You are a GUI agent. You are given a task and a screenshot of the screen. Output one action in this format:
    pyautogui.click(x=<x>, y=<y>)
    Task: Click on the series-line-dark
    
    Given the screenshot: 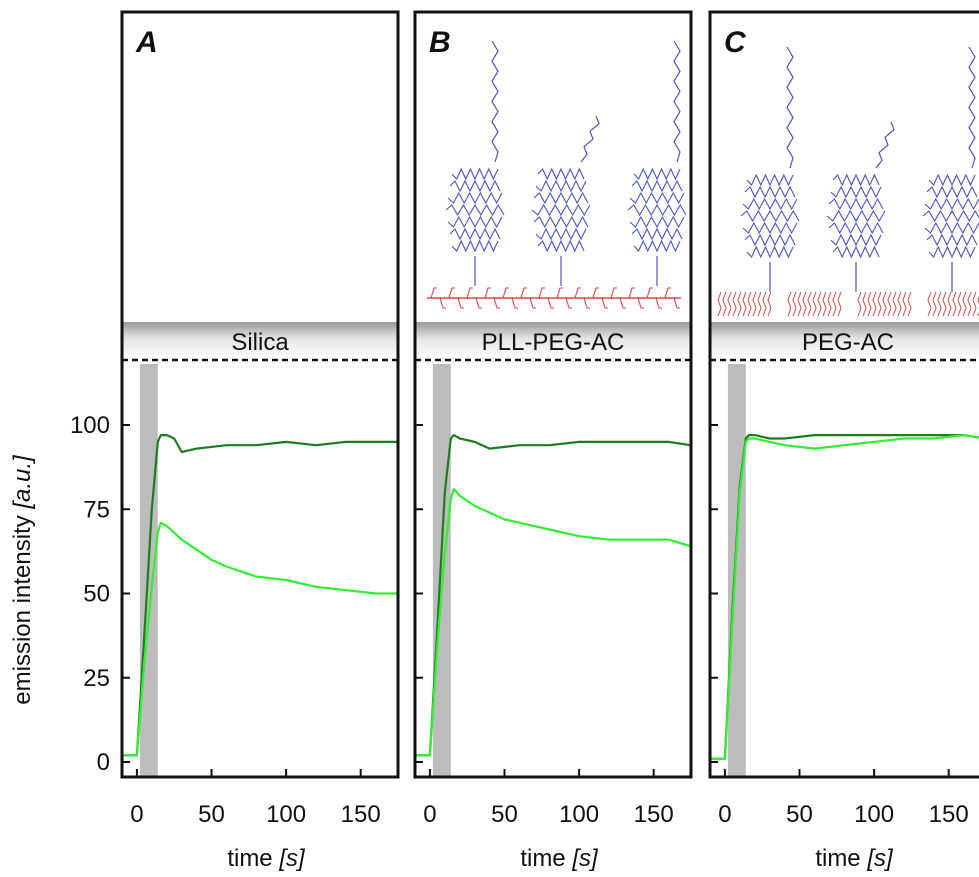 What is the action you would take?
    pyautogui.click(x=260, y=595)
    